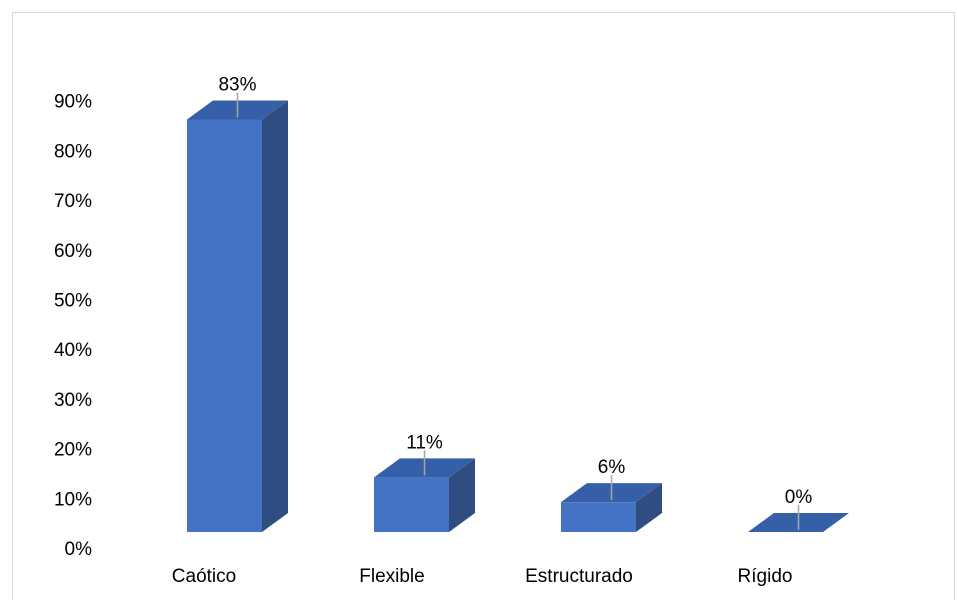 This screenshot has width=957, height=600. I want to click on y-tick-label: 70%, so click(73, 201).